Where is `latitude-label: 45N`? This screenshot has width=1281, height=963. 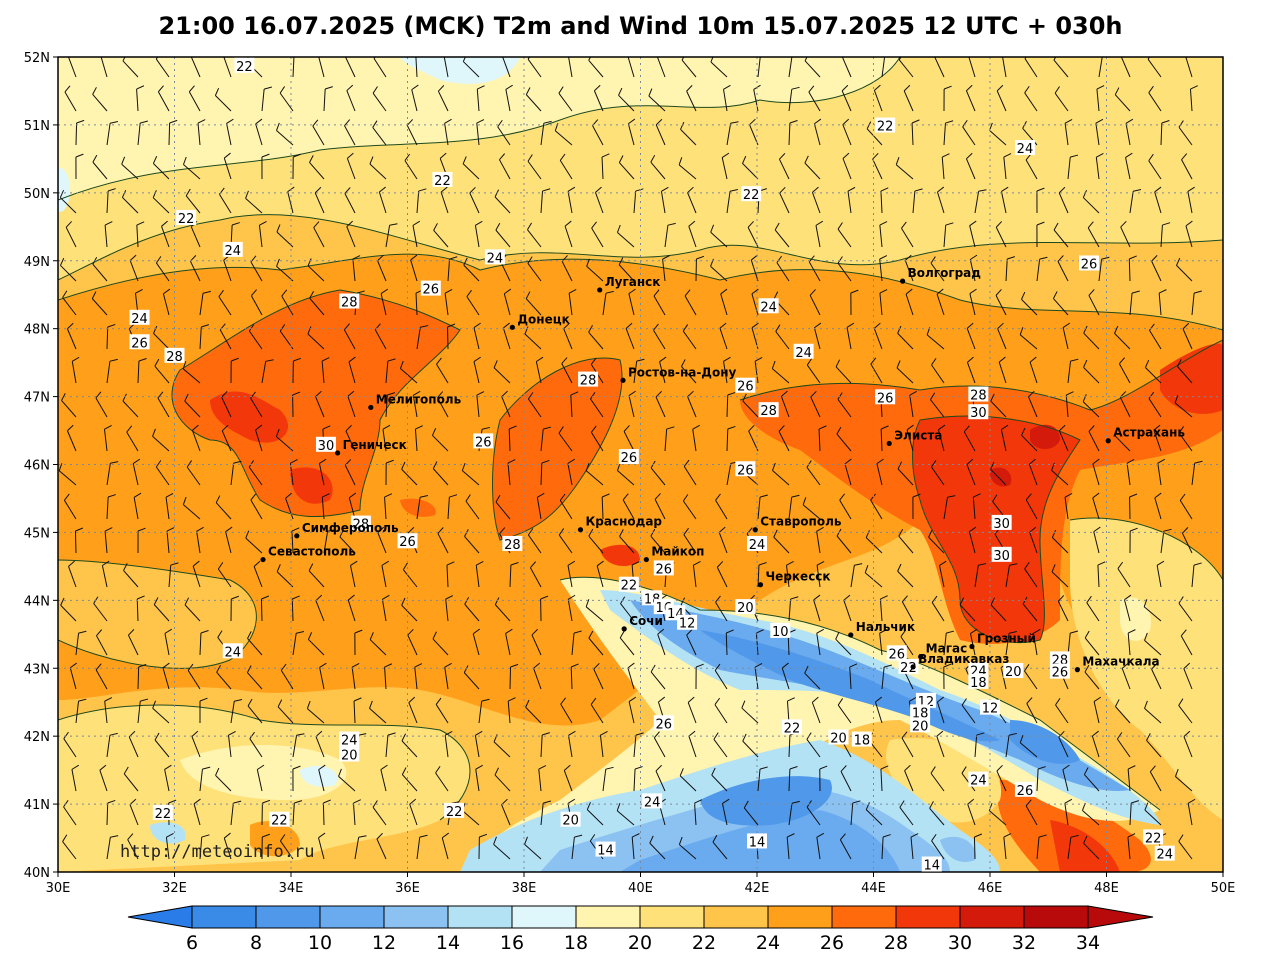
latitude-label: 45N is located at coordinates (37, 533).